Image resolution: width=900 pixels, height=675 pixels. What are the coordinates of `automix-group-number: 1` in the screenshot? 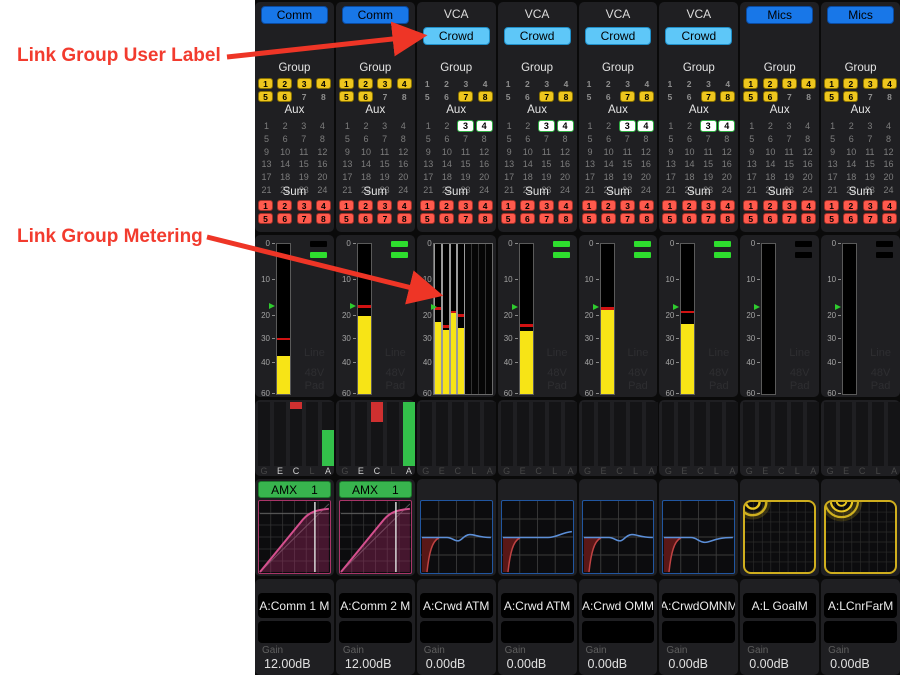 It's located at (314, 489).